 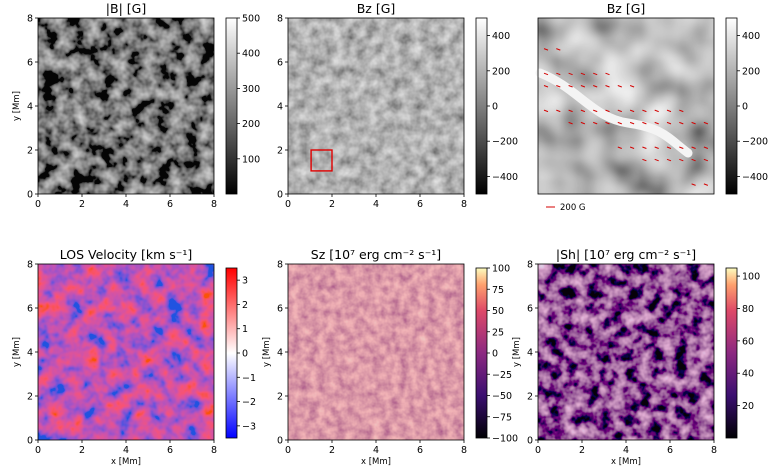 I want to click on colorbar-tick-label: −1, so click(x=249, y=378).